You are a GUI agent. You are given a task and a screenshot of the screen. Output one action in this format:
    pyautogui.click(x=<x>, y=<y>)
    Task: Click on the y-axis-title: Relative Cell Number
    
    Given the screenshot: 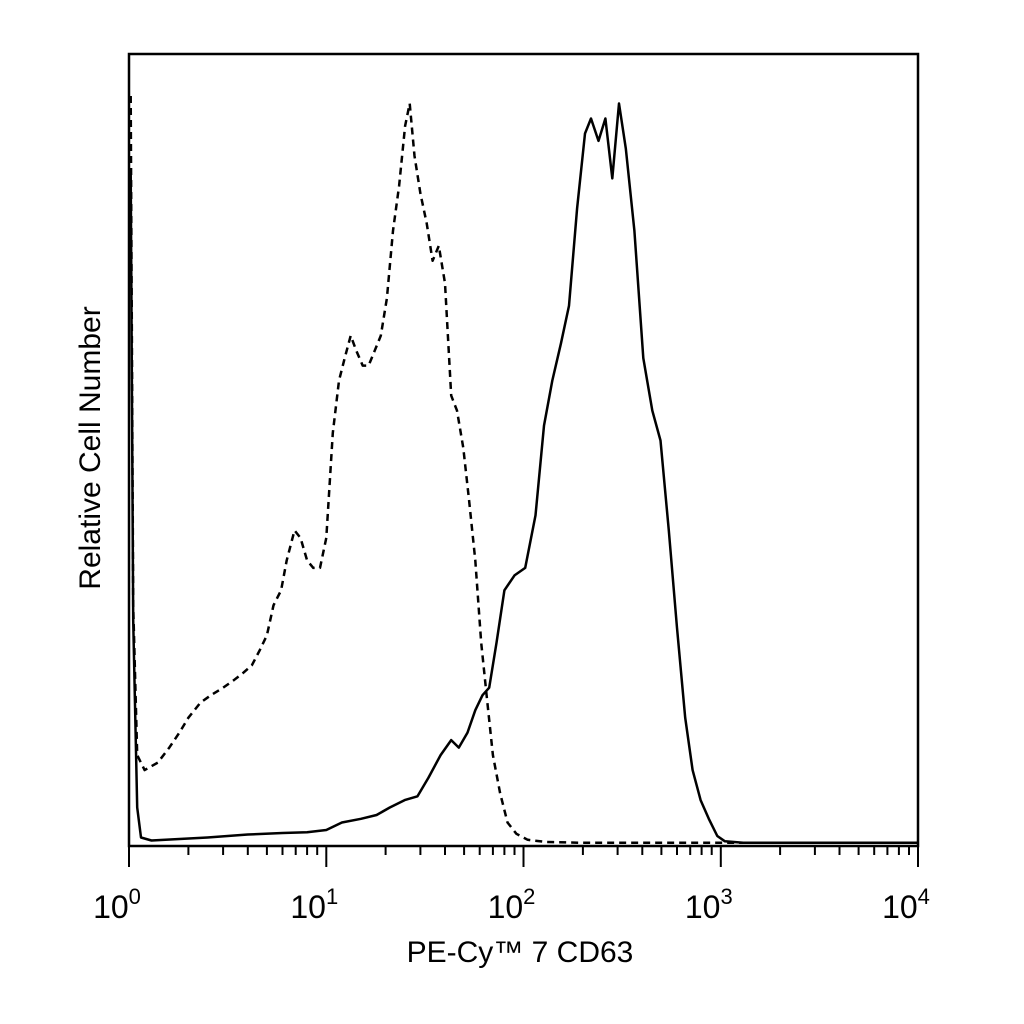 What is the action you would take?
    pyautogui.click(x=90, y=447)
    